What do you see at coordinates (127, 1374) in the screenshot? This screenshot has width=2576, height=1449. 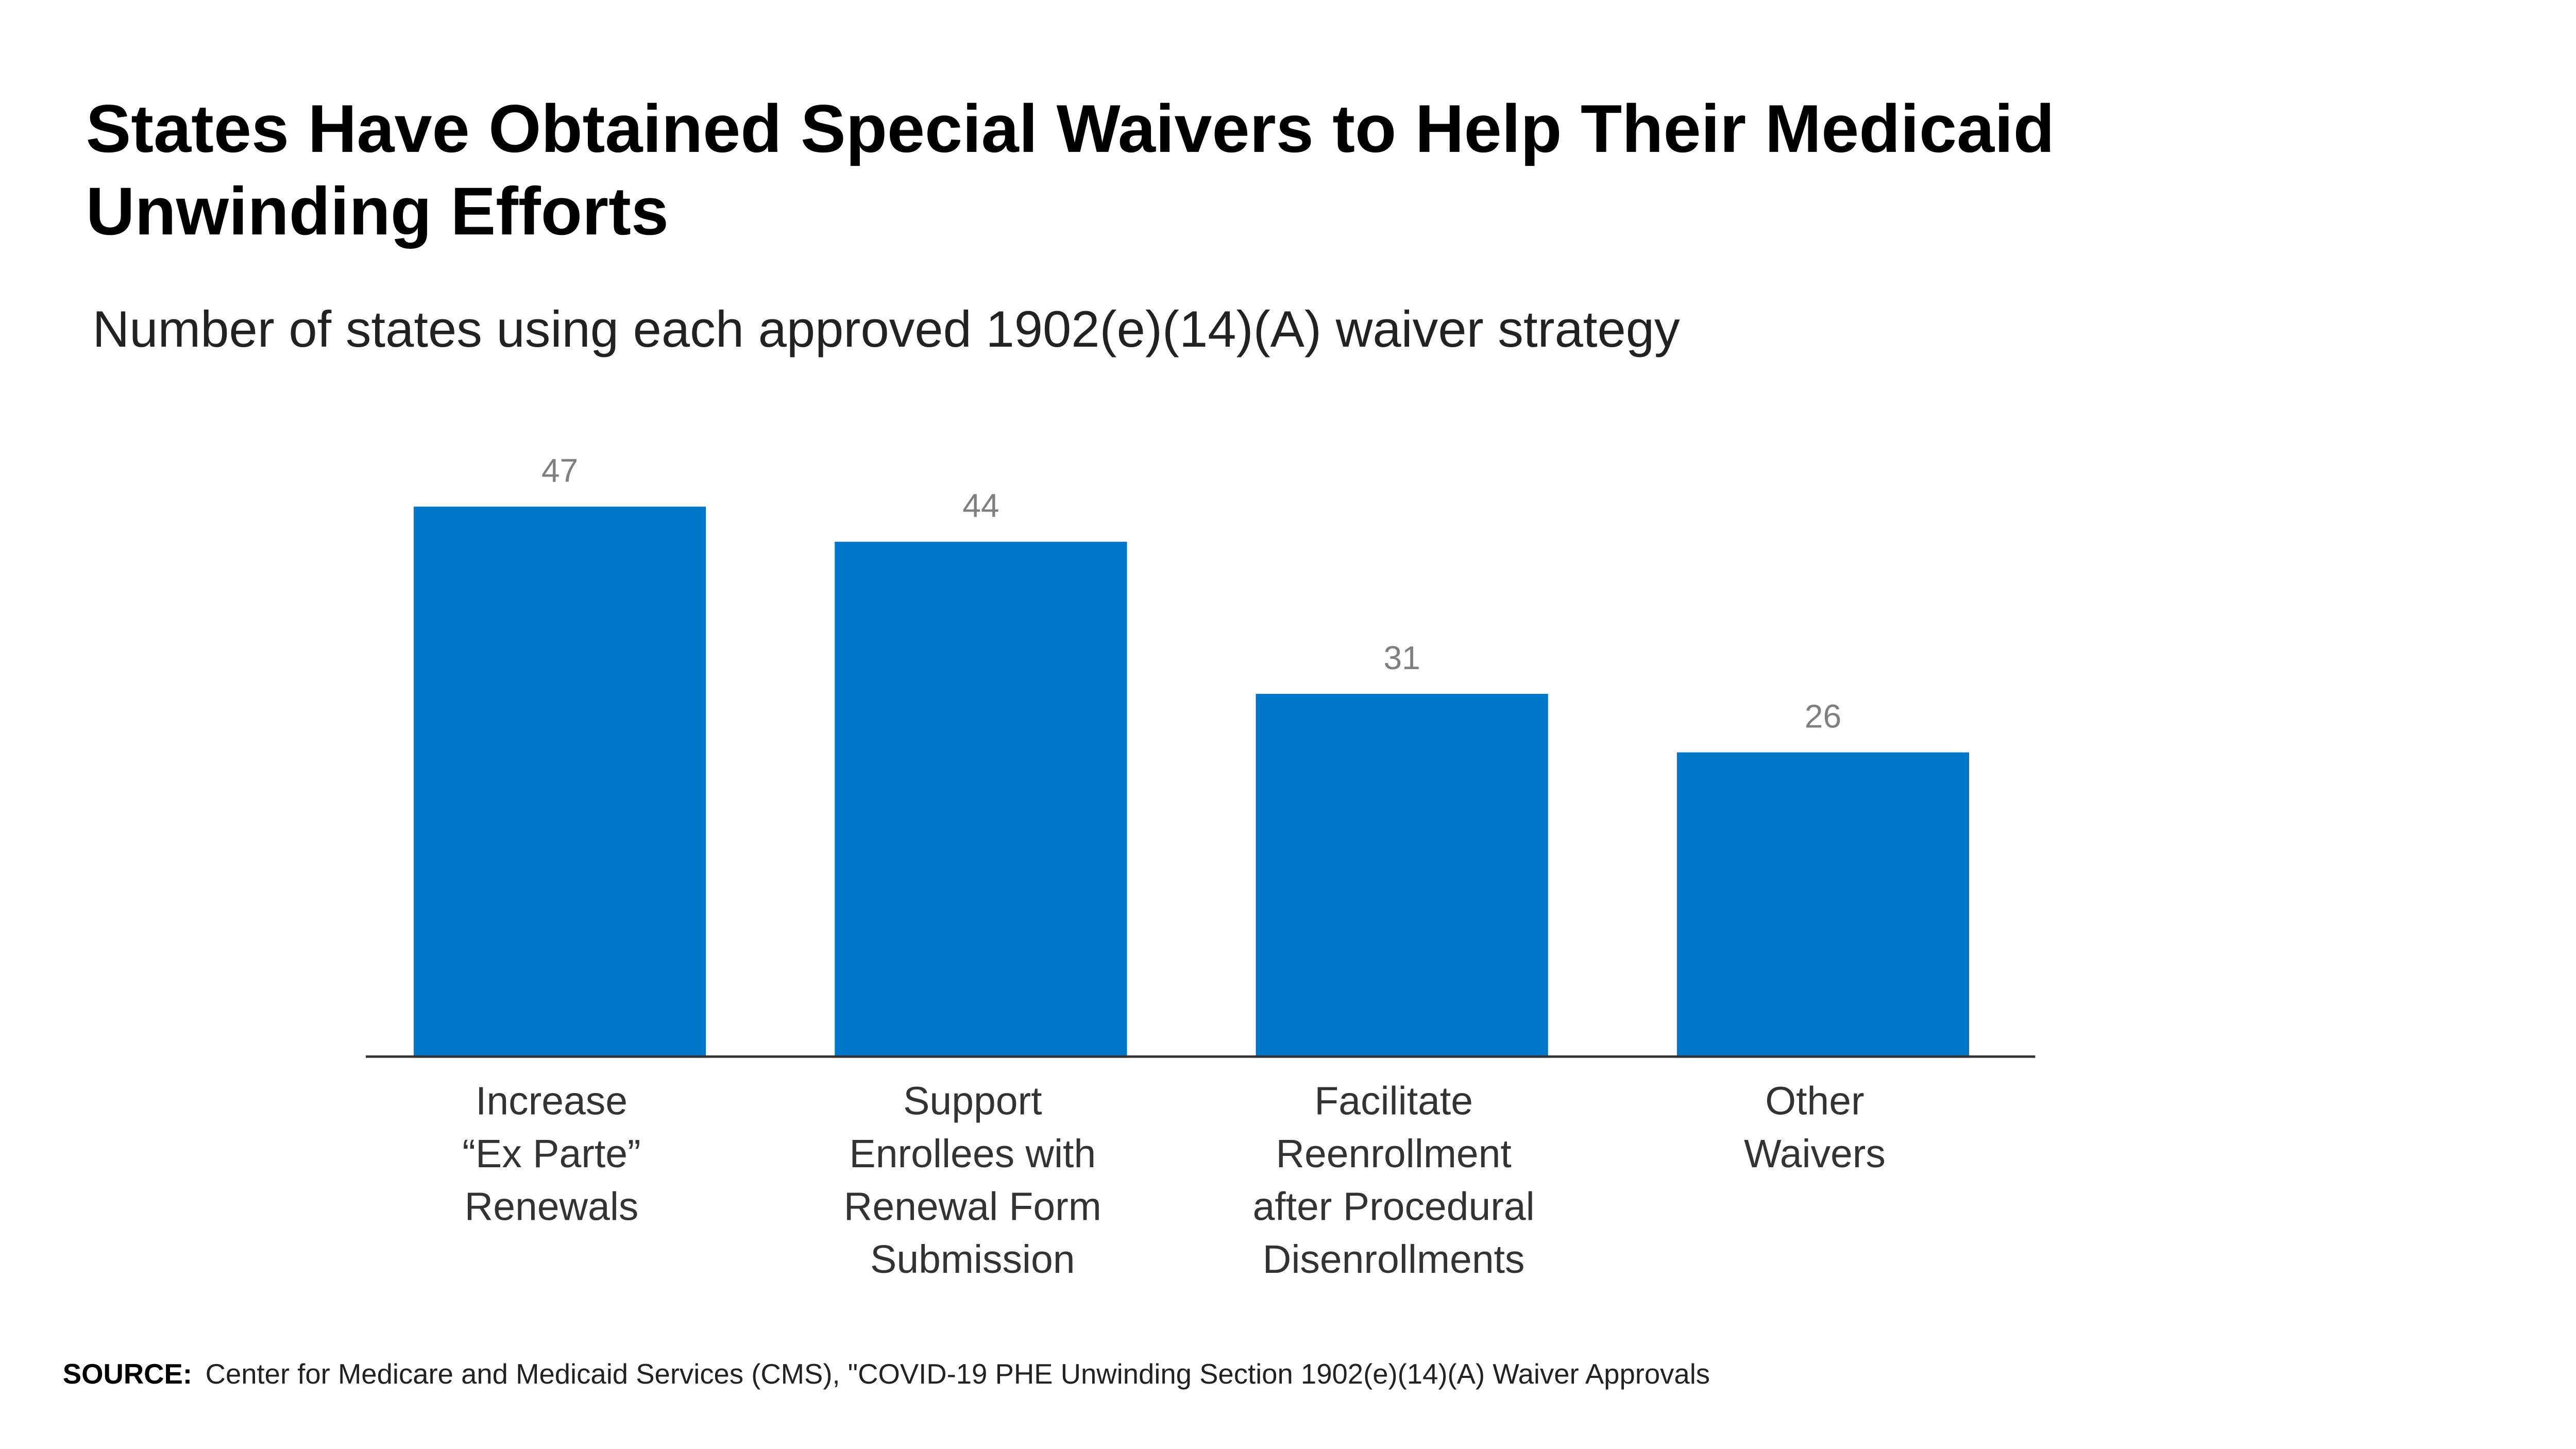 I see `source-label: SOURCE:` at bounding box center [127, 1374].